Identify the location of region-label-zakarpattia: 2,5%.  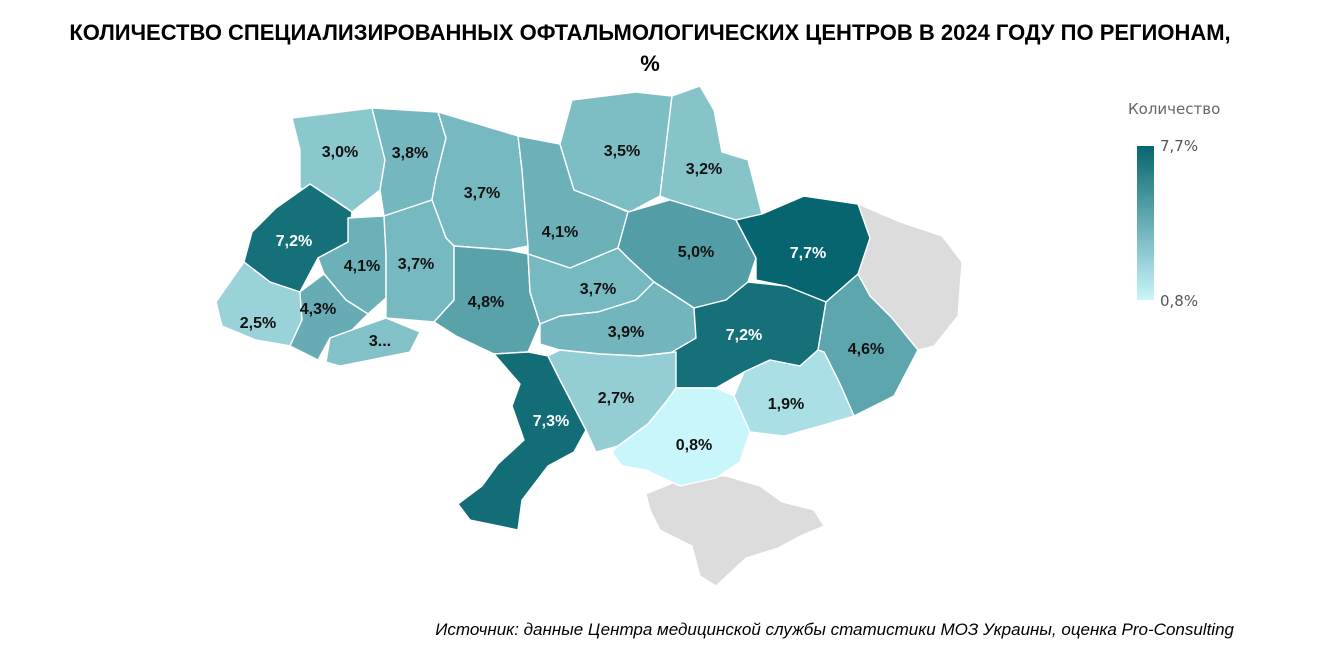
(258, 323).